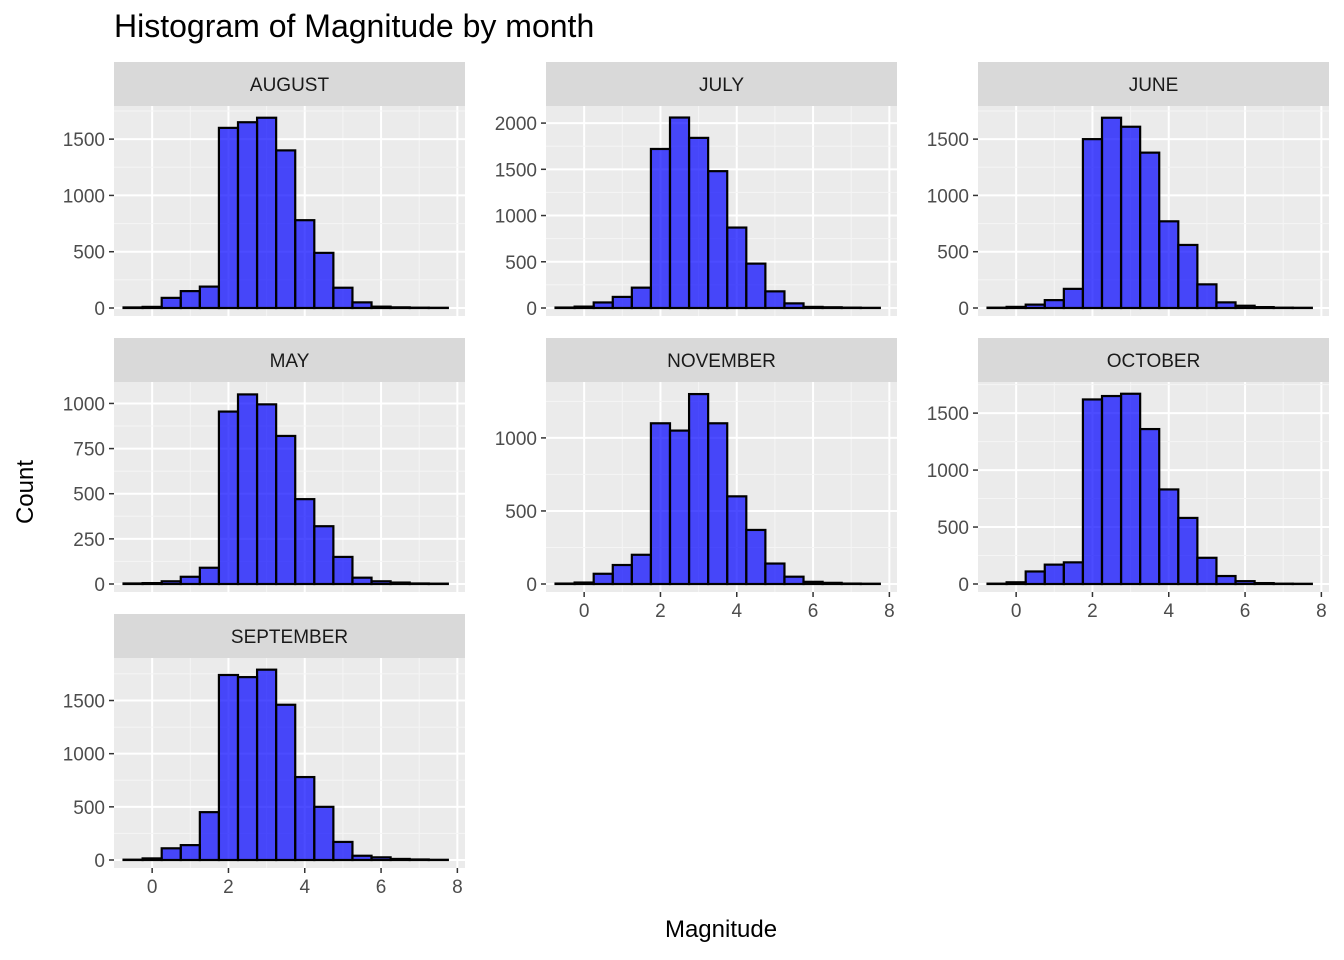  Describe the element at coordinates (152, 887) in the screenshot. I see `x-tick-label: 0` at that location.